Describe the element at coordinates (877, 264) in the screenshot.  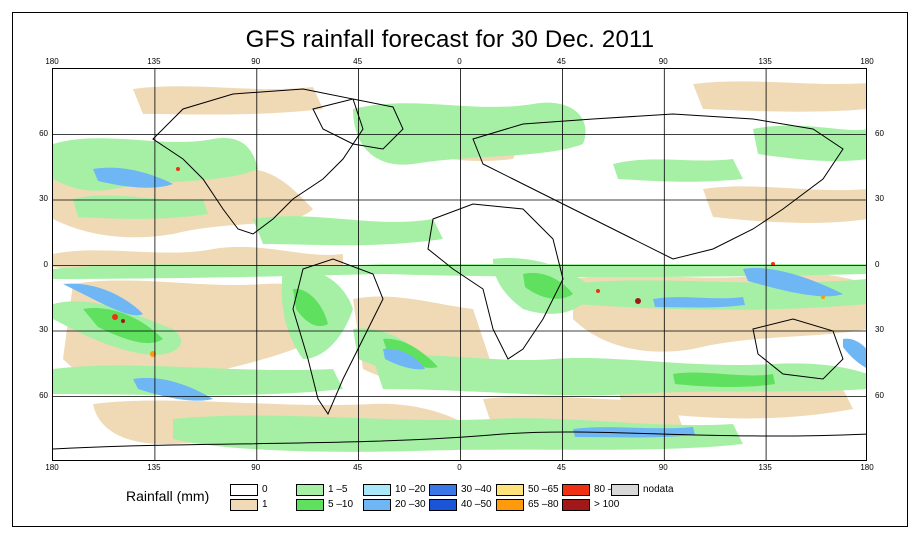
I see `y-tick-right: 0` at that location.